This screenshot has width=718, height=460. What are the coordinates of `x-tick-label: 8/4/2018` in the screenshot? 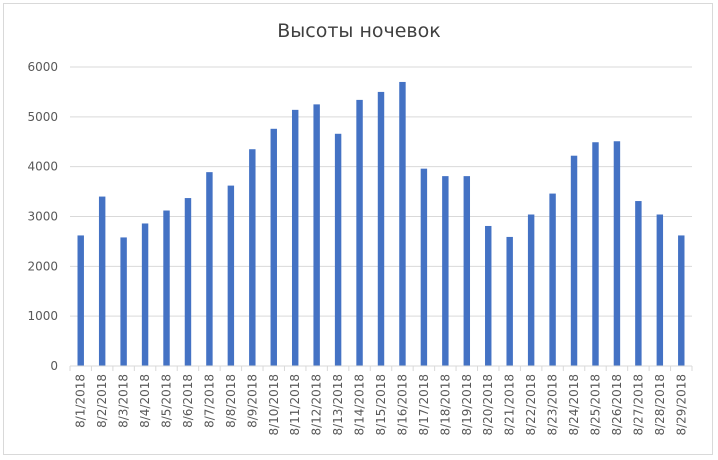 It's located at (145, 401).